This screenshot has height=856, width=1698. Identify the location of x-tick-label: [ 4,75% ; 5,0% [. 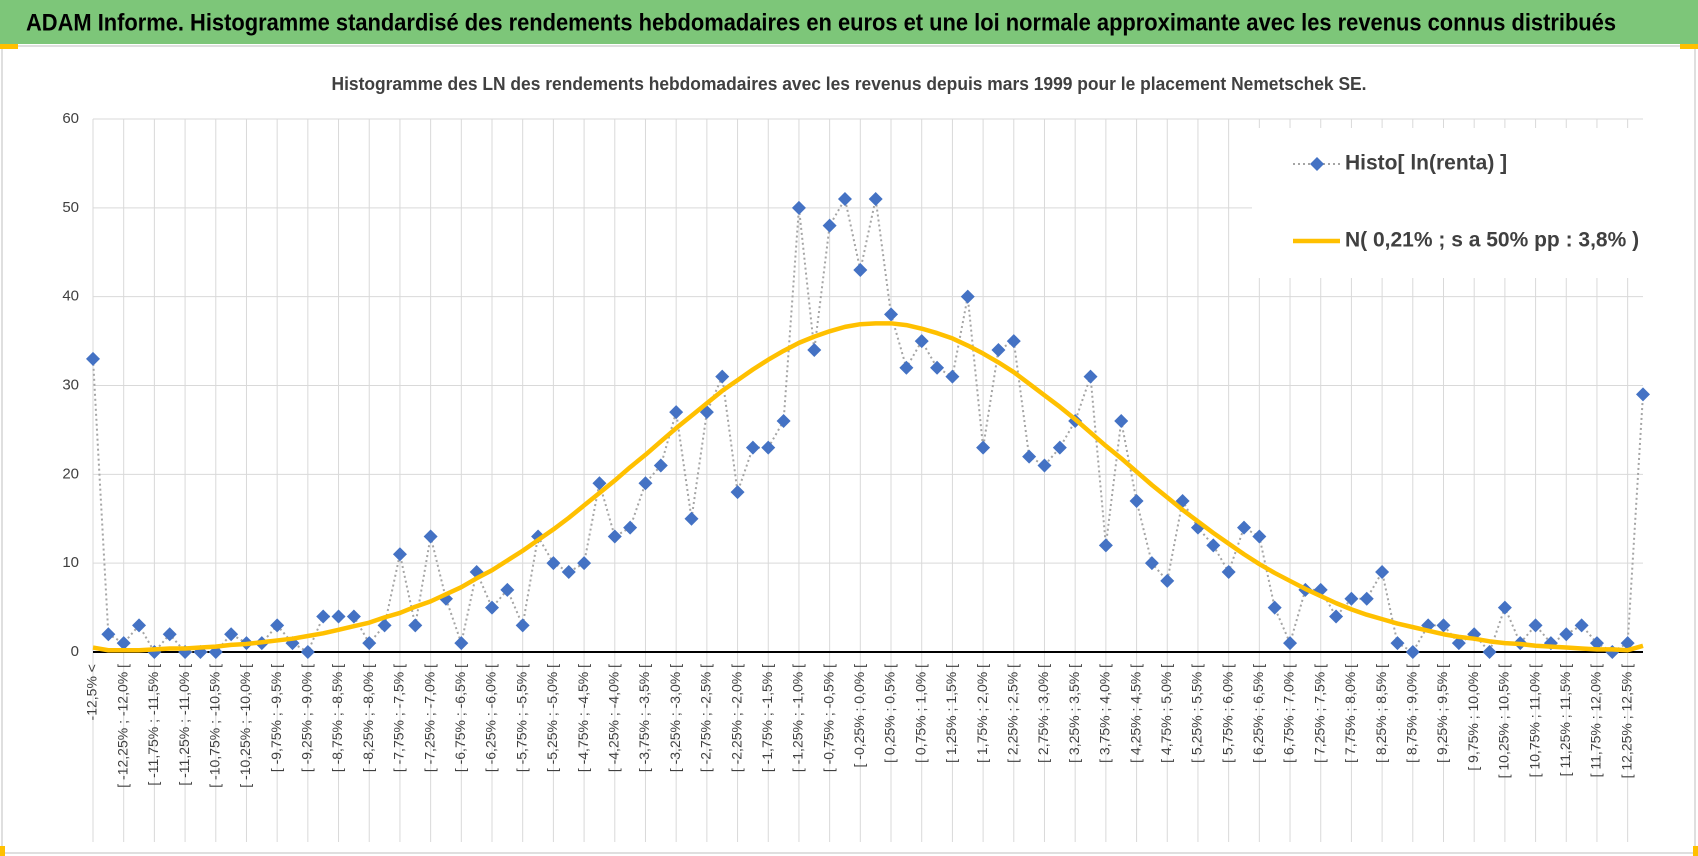
(1166, 713).